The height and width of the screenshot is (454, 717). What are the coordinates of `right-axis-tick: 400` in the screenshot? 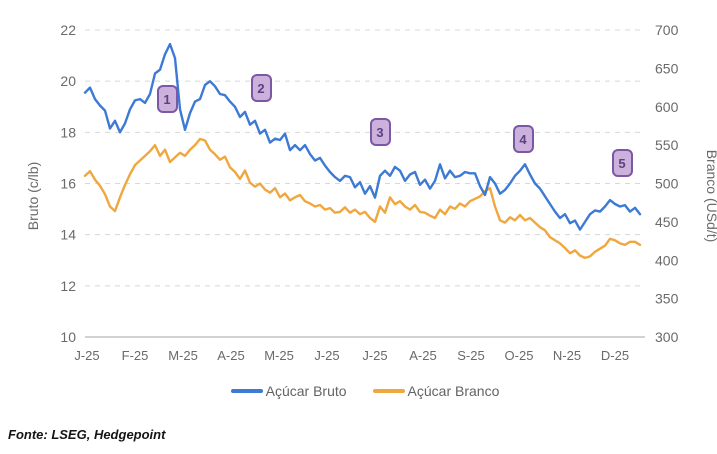 It's located at (667, 260).